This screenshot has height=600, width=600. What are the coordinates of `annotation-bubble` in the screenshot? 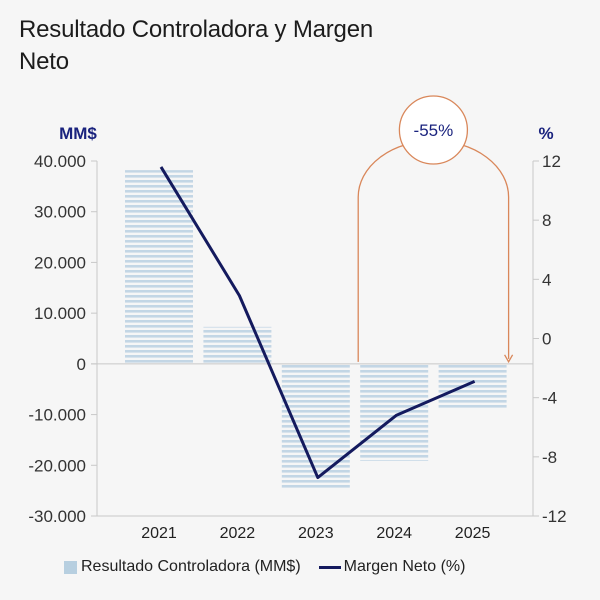 It's located at (433, 130).